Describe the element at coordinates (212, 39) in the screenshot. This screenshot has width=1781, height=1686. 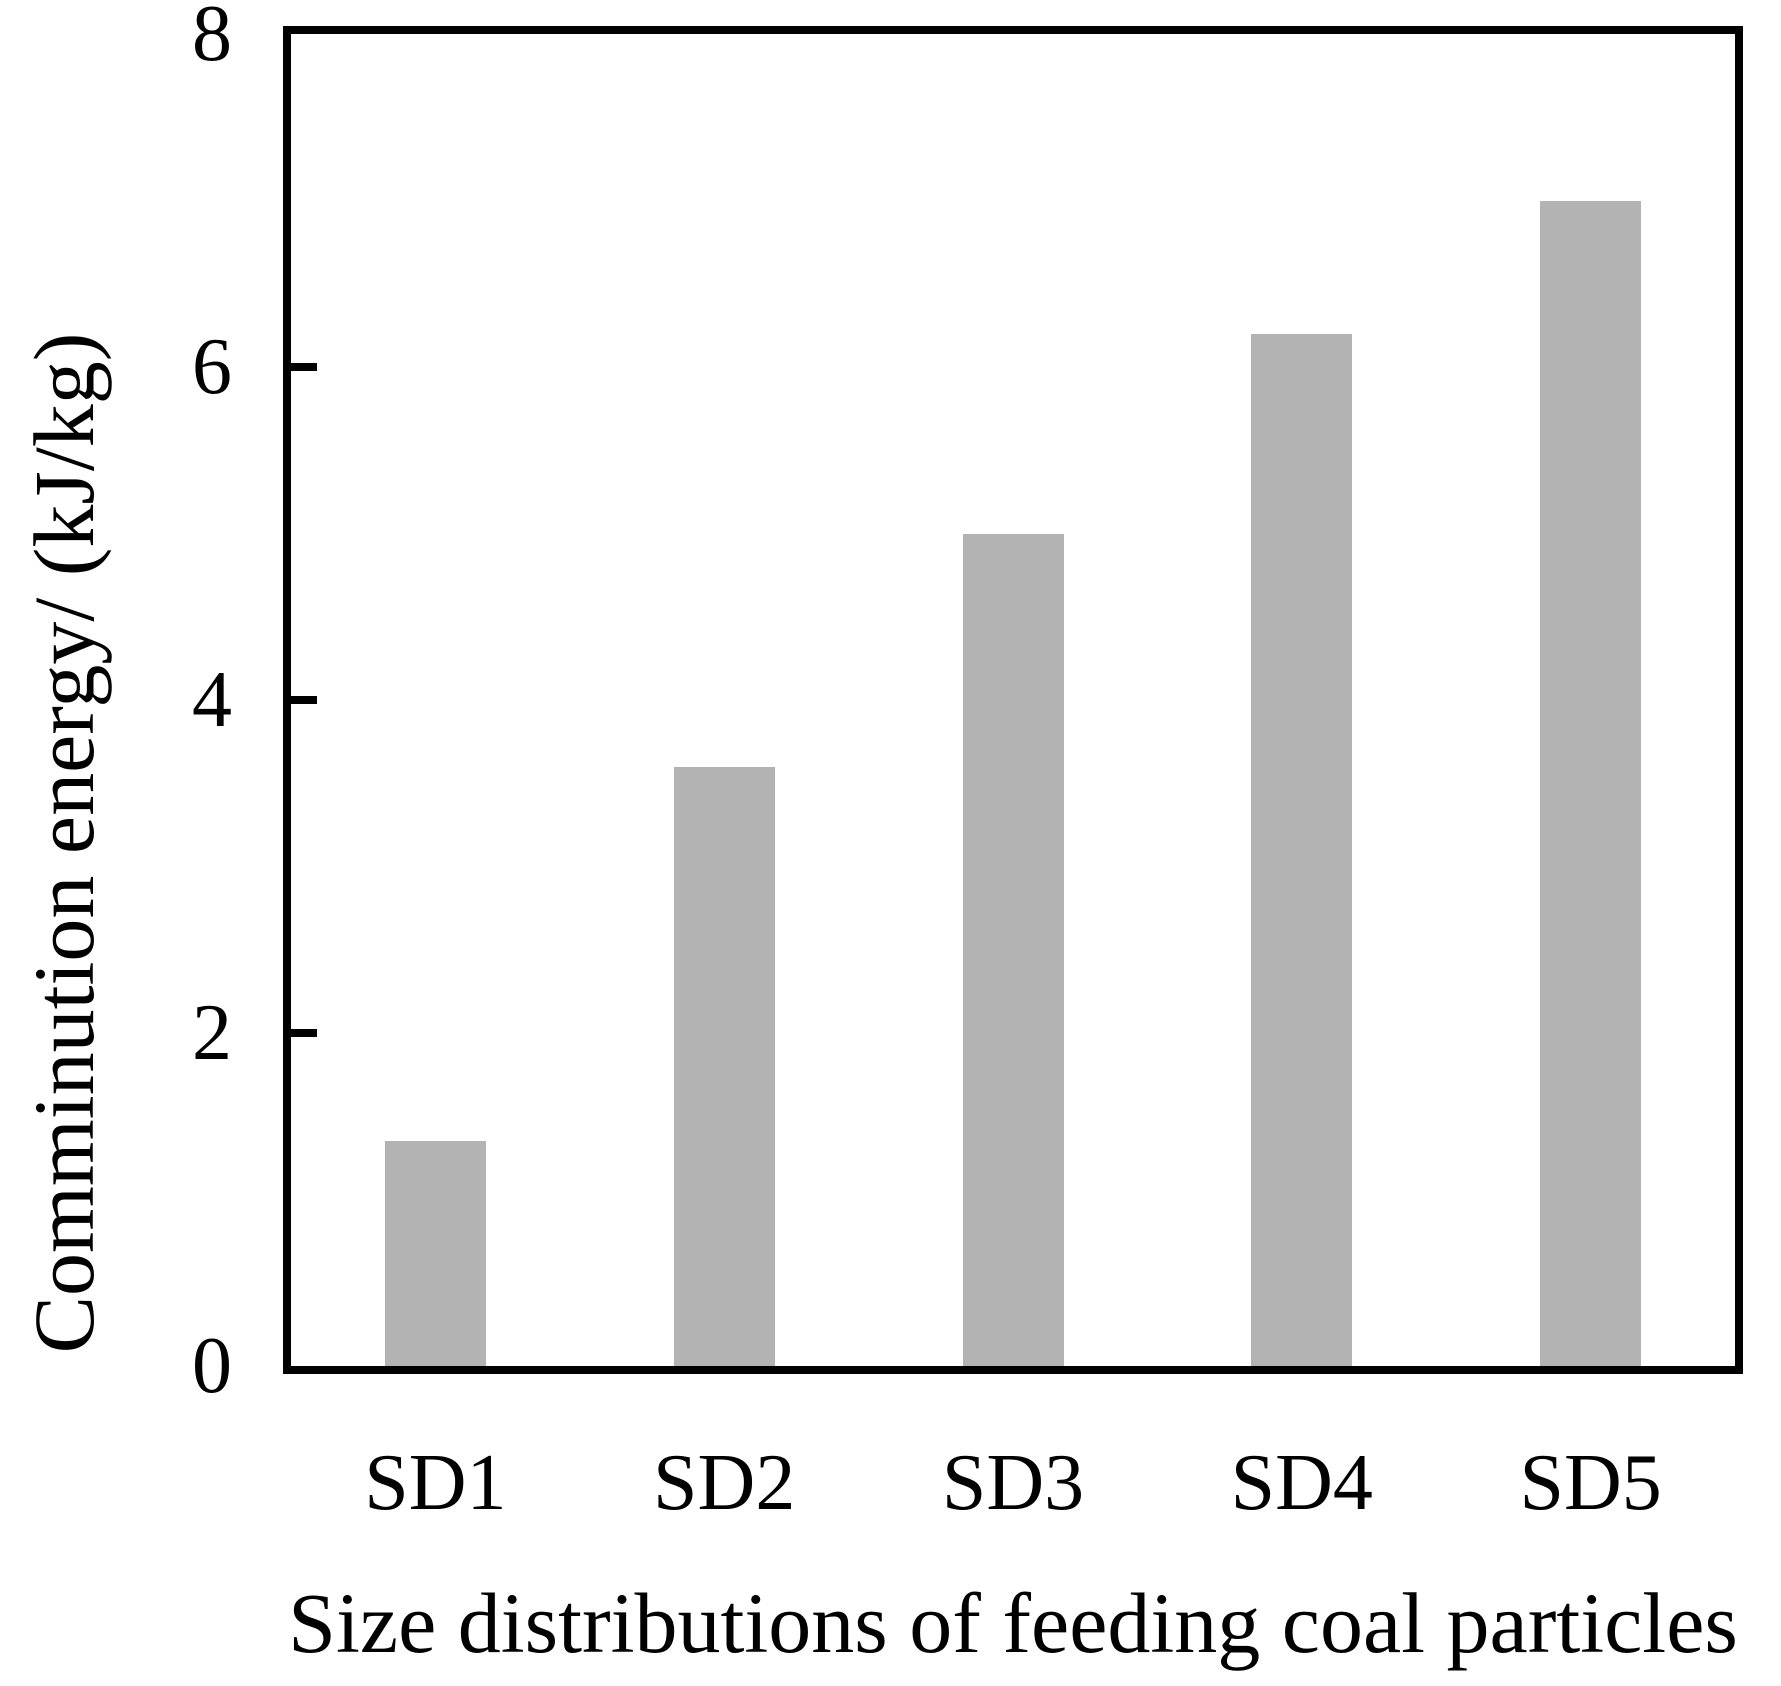
I see `y-tick-label-8: 8` at that location.